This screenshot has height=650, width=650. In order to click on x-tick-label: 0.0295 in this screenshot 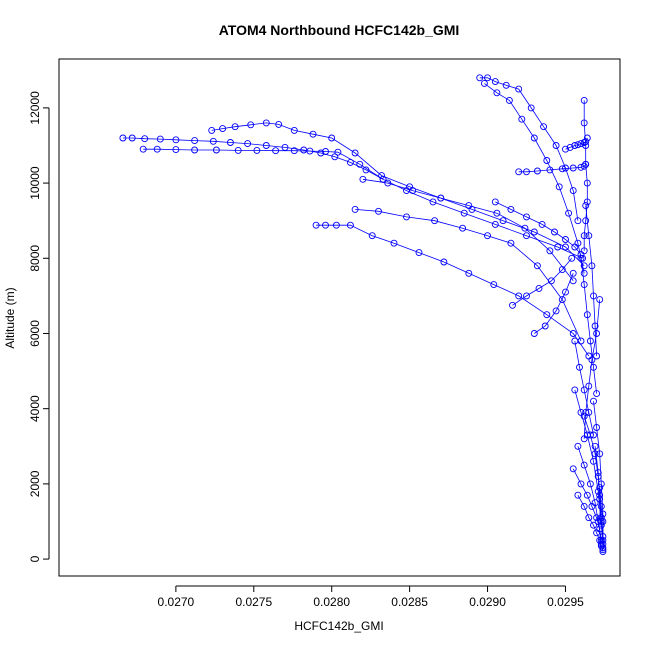, I will do `click(565, 602)`.